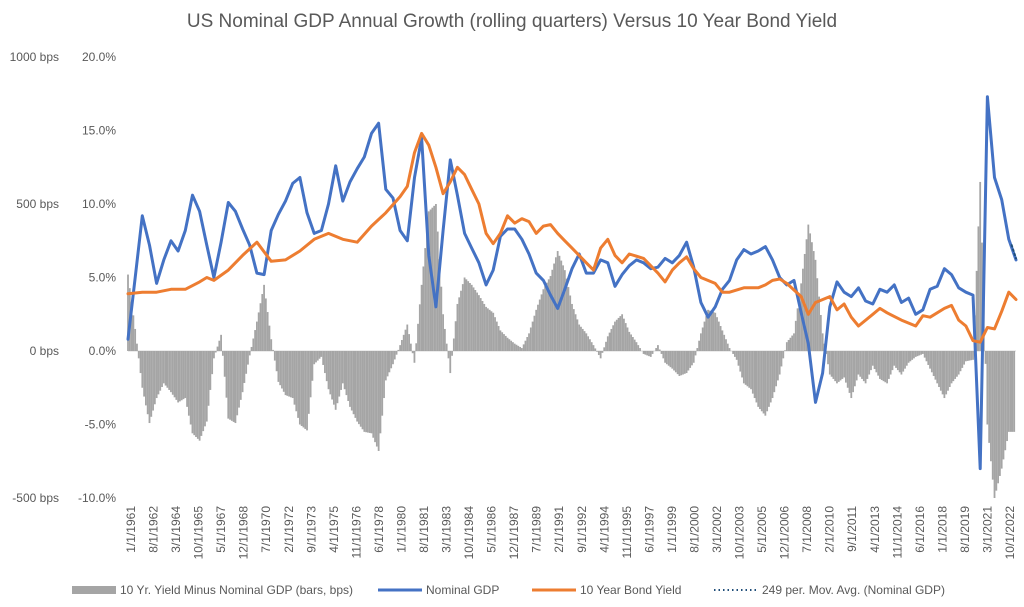 The width and height of the screenshot is (1024, 607). What do you see at coordinates (154, 529) in the screenshot?
I see `x-tick-label: 8/1/1962` at bounding box center [154, 529].